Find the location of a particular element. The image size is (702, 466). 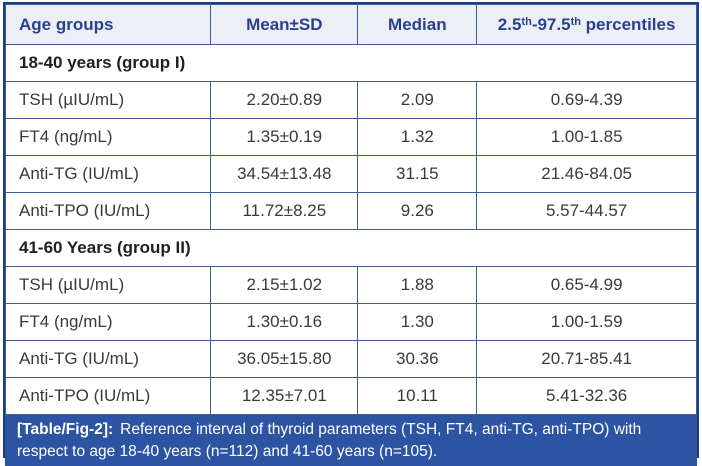

table-row: TSH (µIU/mL) 2.15±1.02 1.88 0.65-4.99 is located at coordinates (350, 285).